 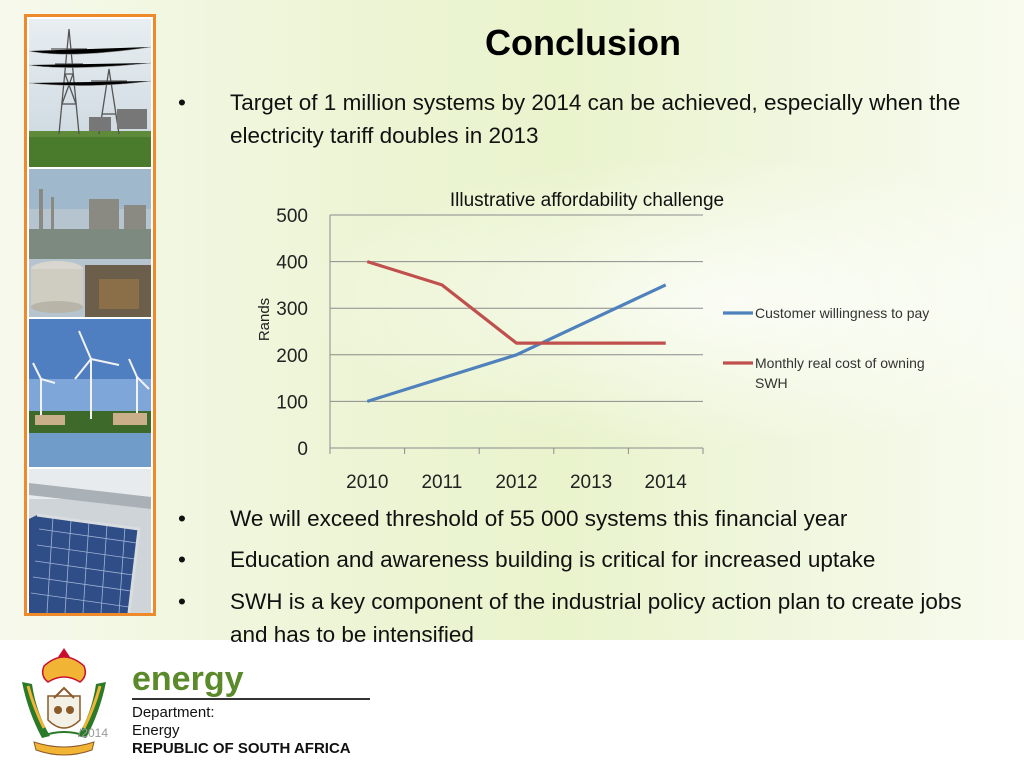 What do you see at coordinates (591, 482) in the screenshot?
I see `x-tick-label: 2013` at bounding box center [591, 482].